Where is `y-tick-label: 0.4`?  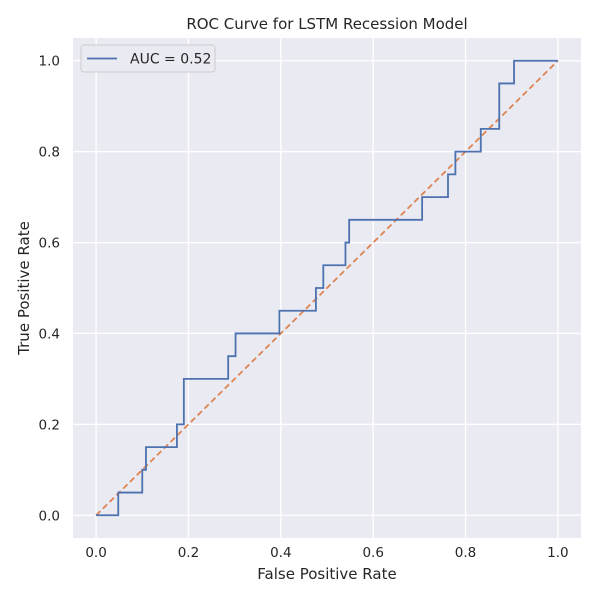
y-tick-label: 0.4 is located at coordinates (49, 334).